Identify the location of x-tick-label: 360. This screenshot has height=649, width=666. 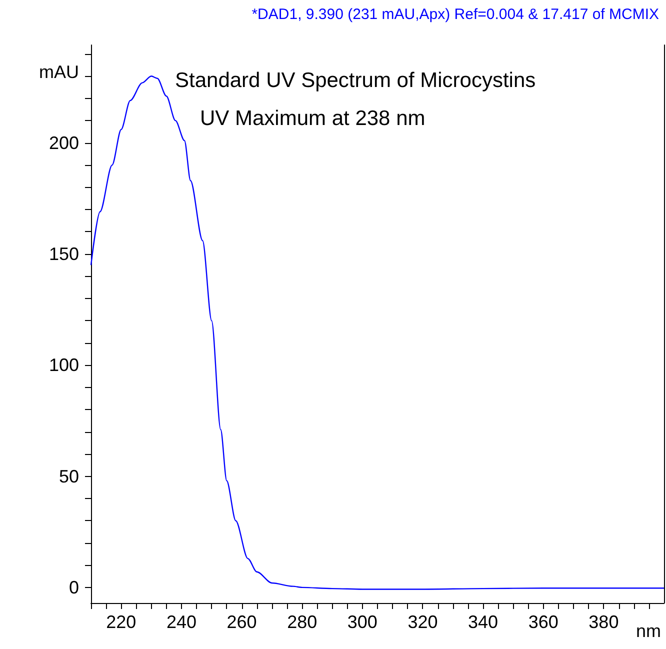
(543, 622).